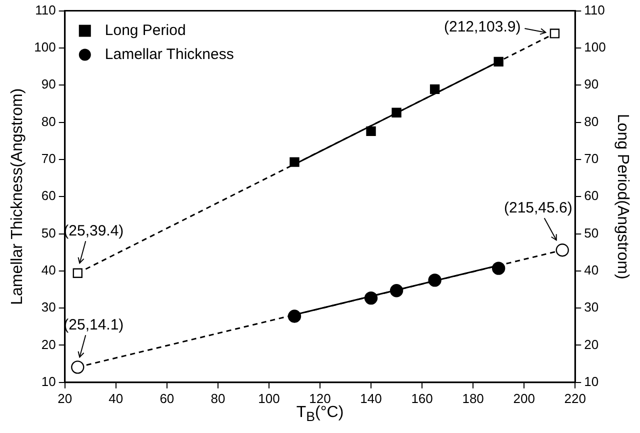 The height and width of the screenshot is (433, 640). I want to click on y-tick-label: 80, so click(48, 121).